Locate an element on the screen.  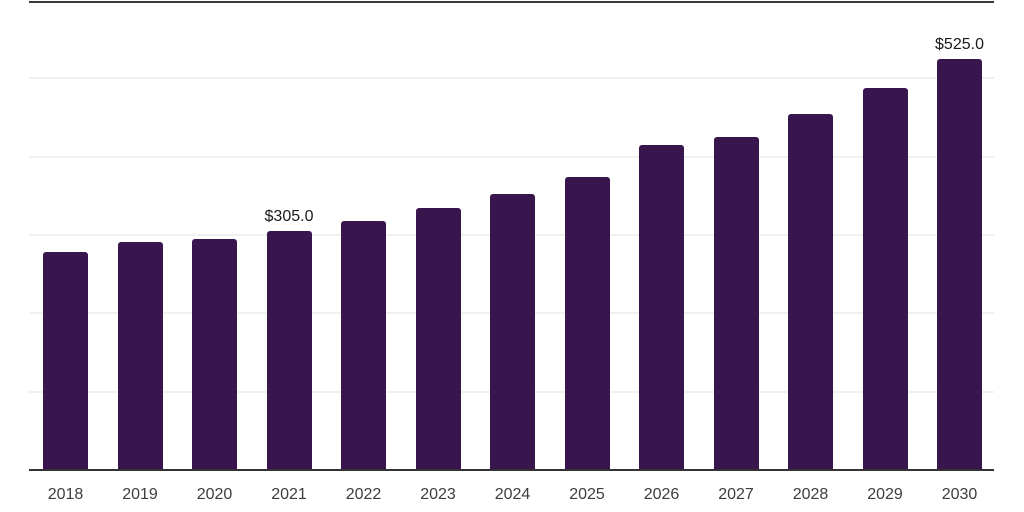
plot-top-border is located at coordinates (511, 2).